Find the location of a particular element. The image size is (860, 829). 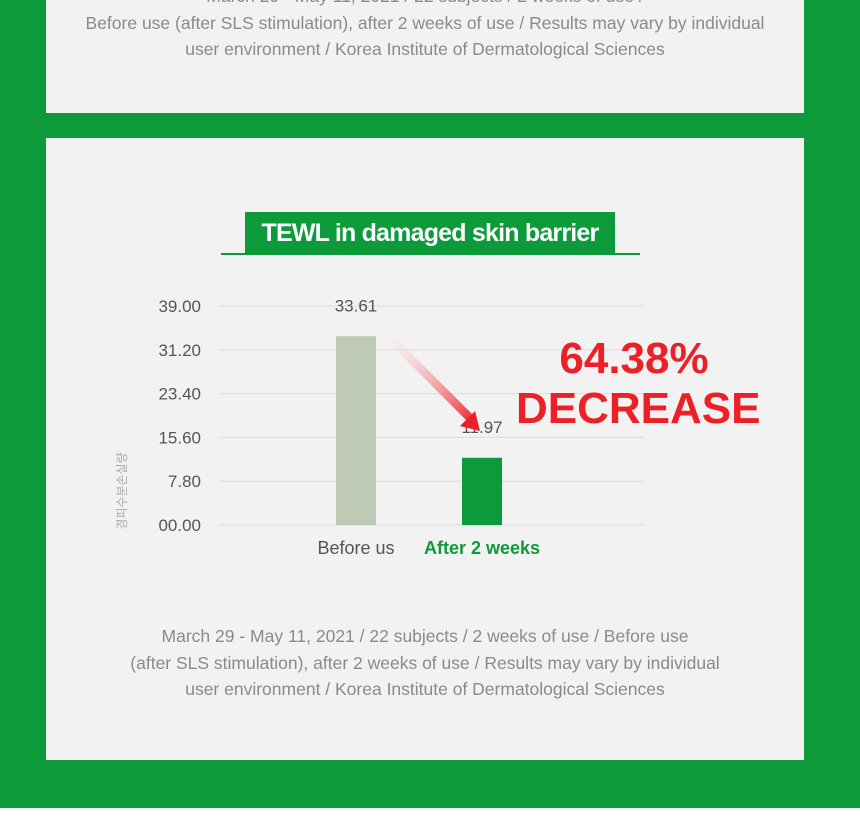

category-label: Before us is located at coordinates (355, 548).